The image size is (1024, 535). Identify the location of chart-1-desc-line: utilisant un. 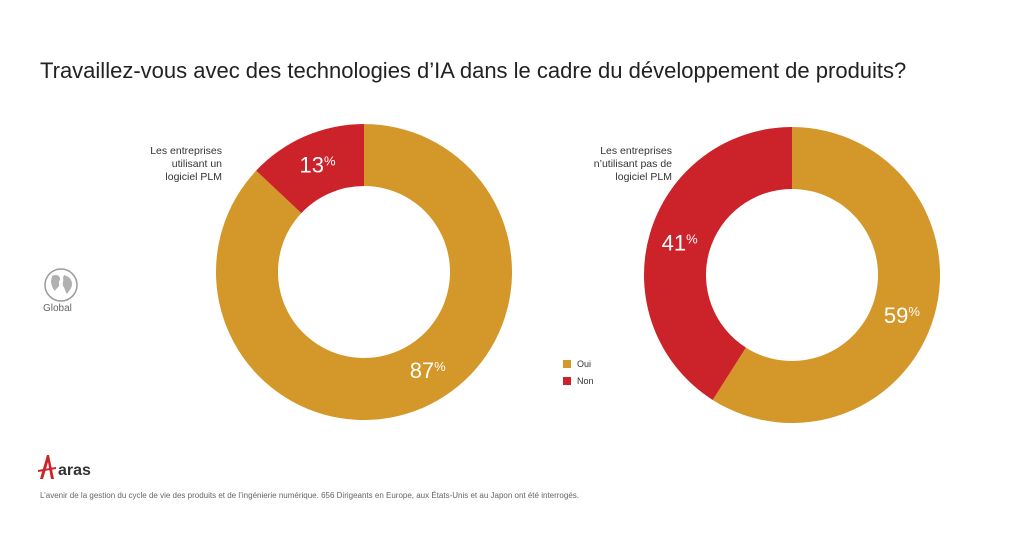
(196, 164).